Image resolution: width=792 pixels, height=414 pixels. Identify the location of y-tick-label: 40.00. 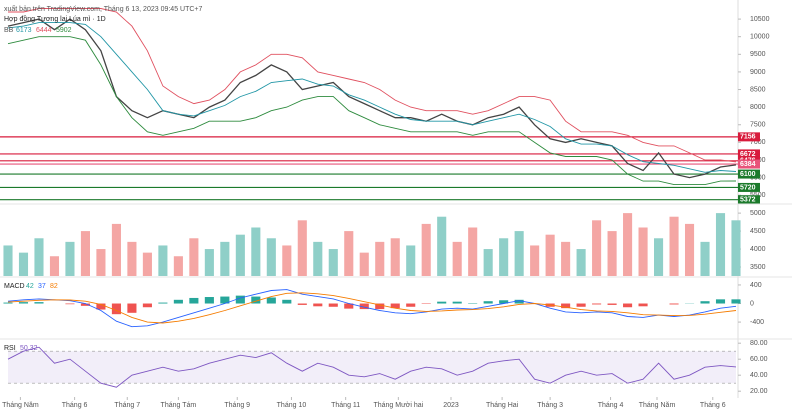
(759, 375).